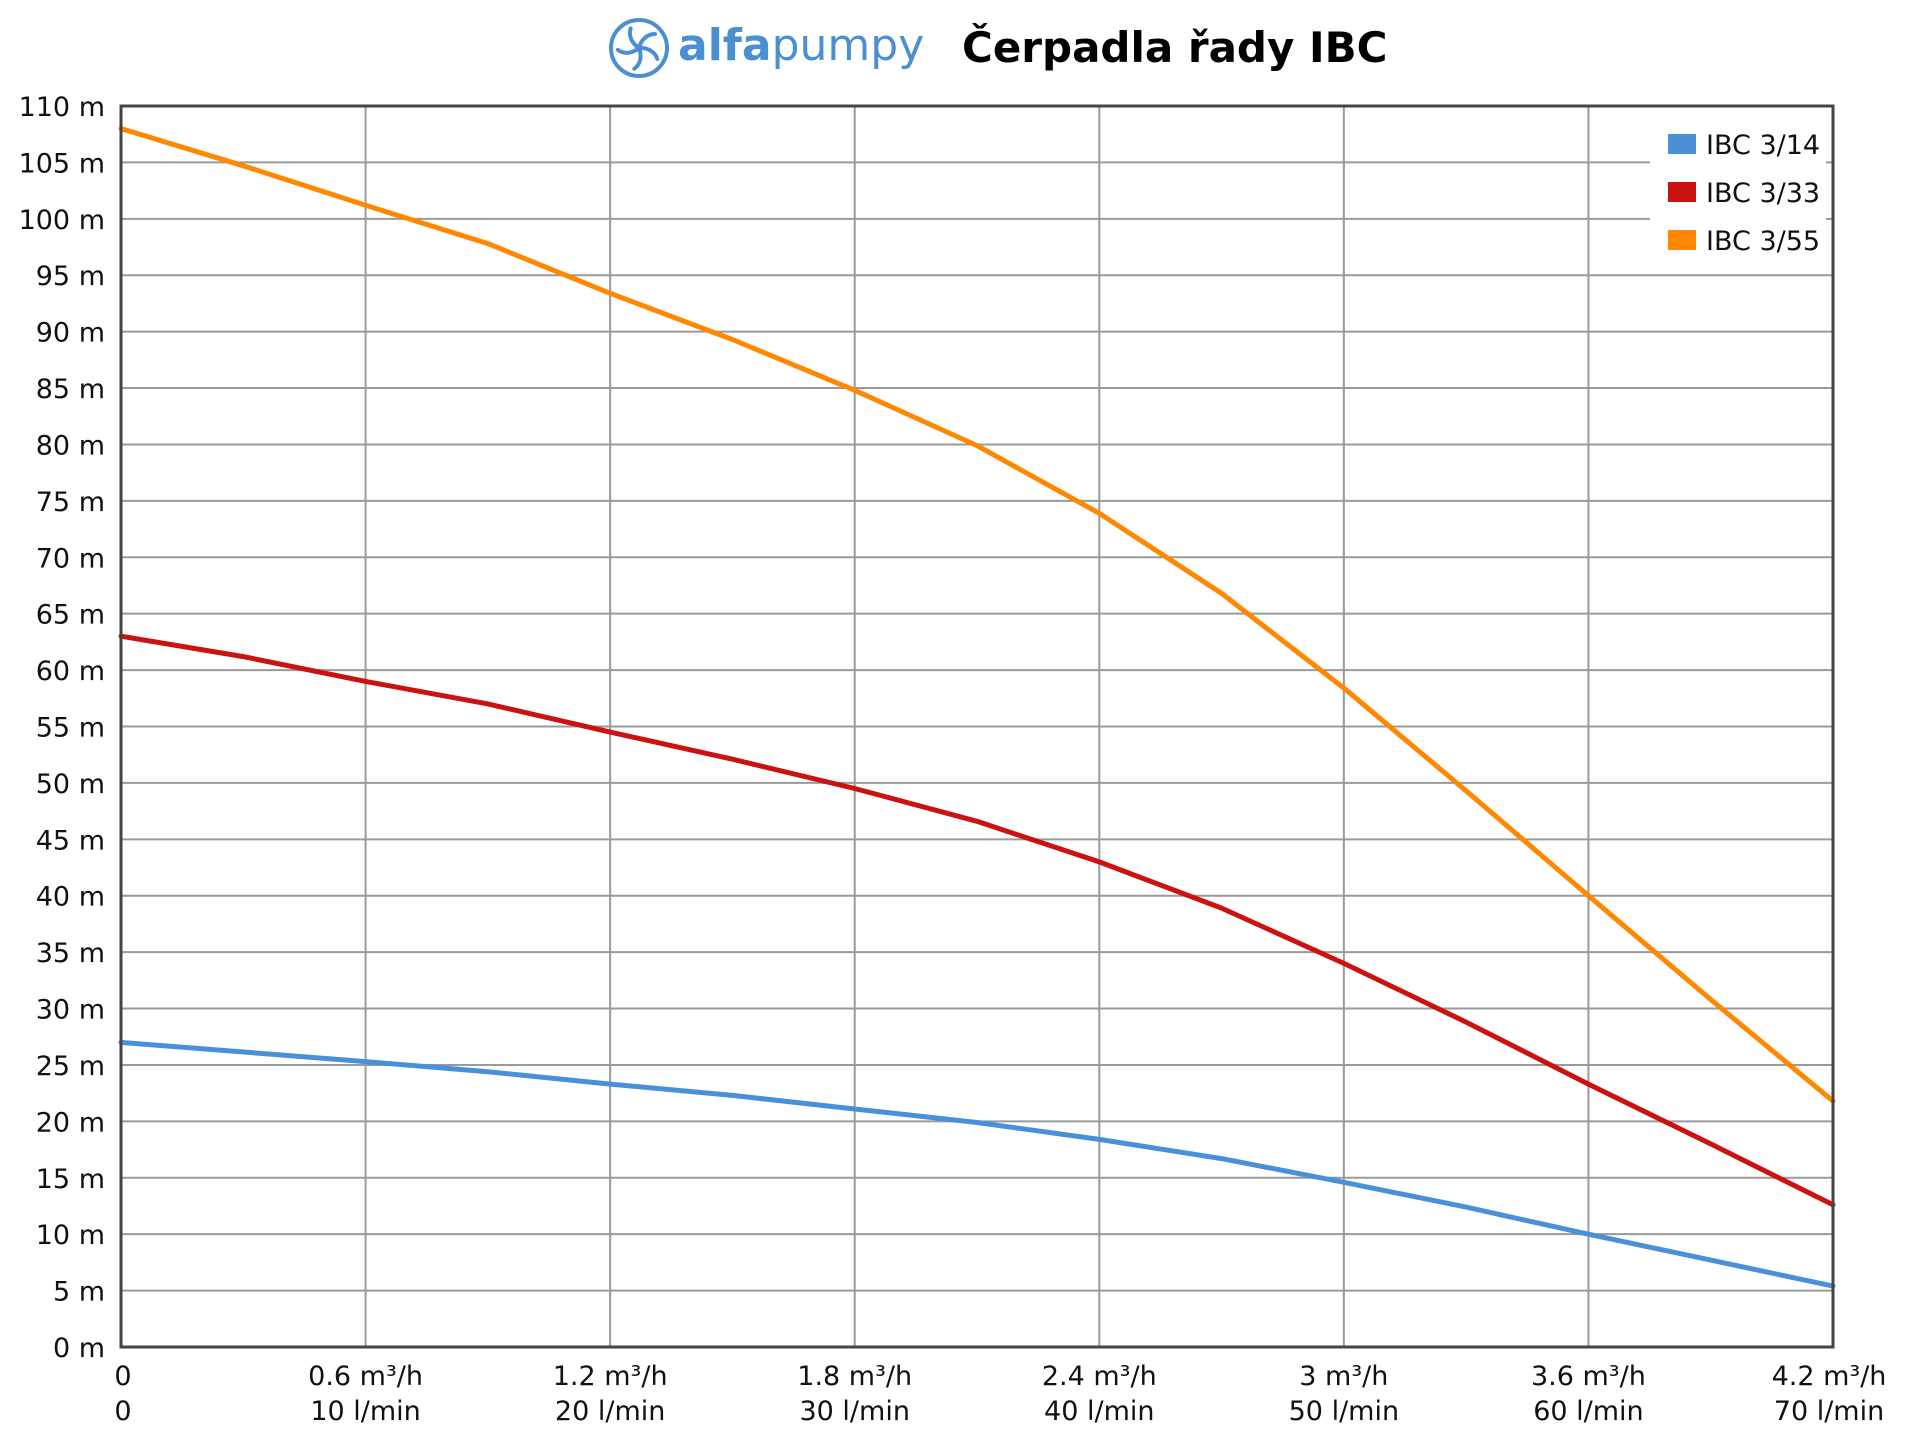  I want to click on page-title: Čerpadla řady IBC, so click(1175, 47).